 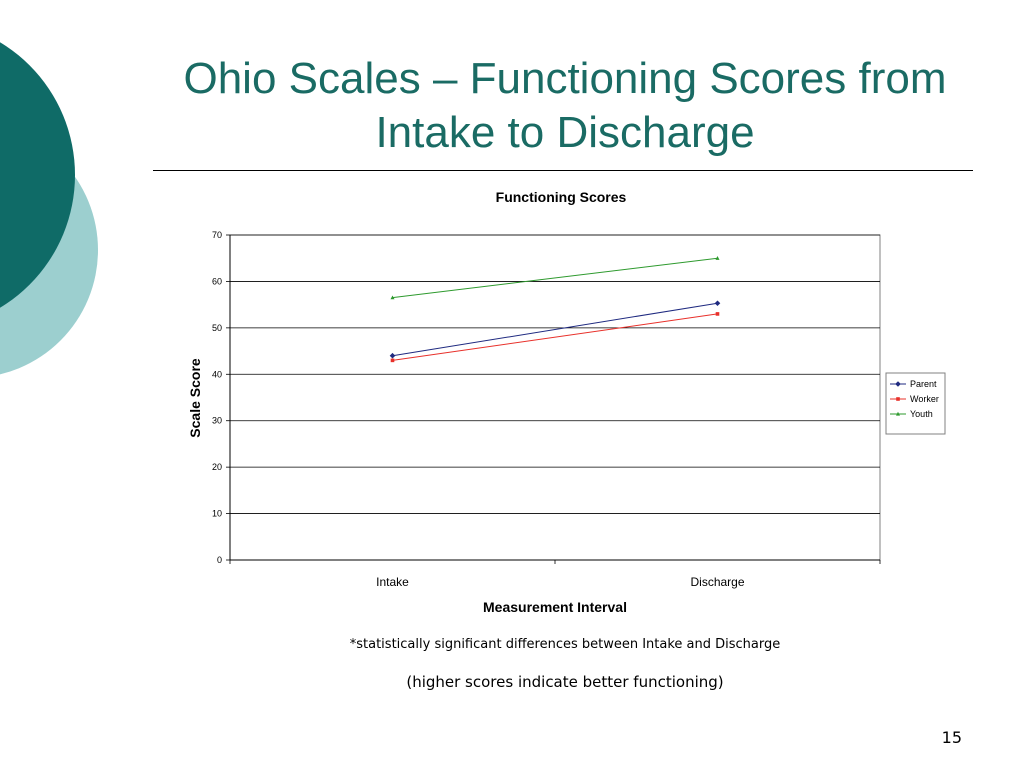 What do you see at coordinates (217, 374) in the screenshot?
I see `y-tick-label: 40` at bounding box center [217, 374].